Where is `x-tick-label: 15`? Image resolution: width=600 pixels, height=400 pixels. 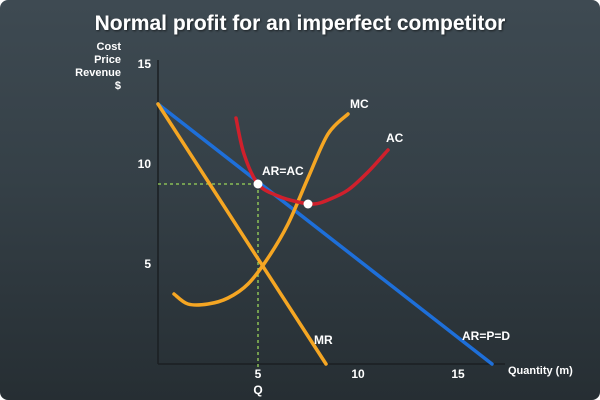
x-tick-label: 15 is located at coordinates (458, 374).